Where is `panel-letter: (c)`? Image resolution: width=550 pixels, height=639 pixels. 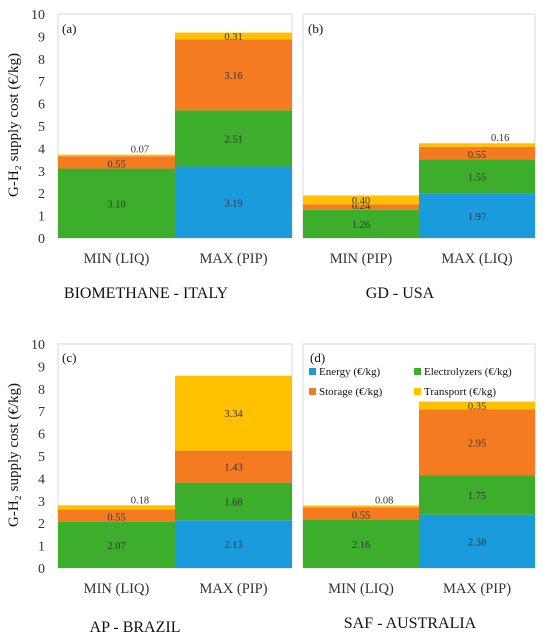 panel-letter: (c) is located at coordinates (69, 357).